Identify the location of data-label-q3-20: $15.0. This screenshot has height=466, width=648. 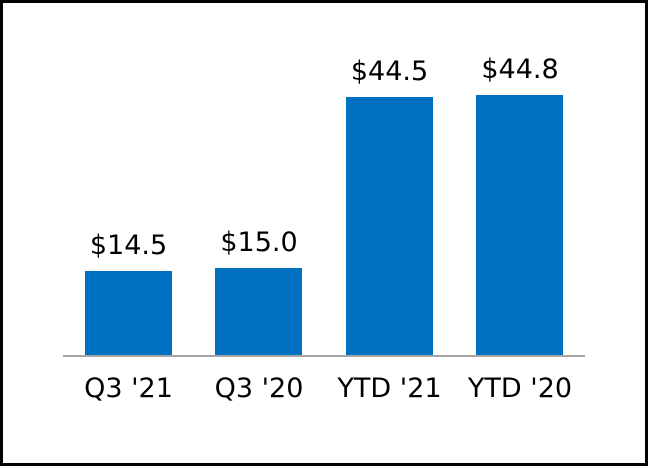
(259, 242).